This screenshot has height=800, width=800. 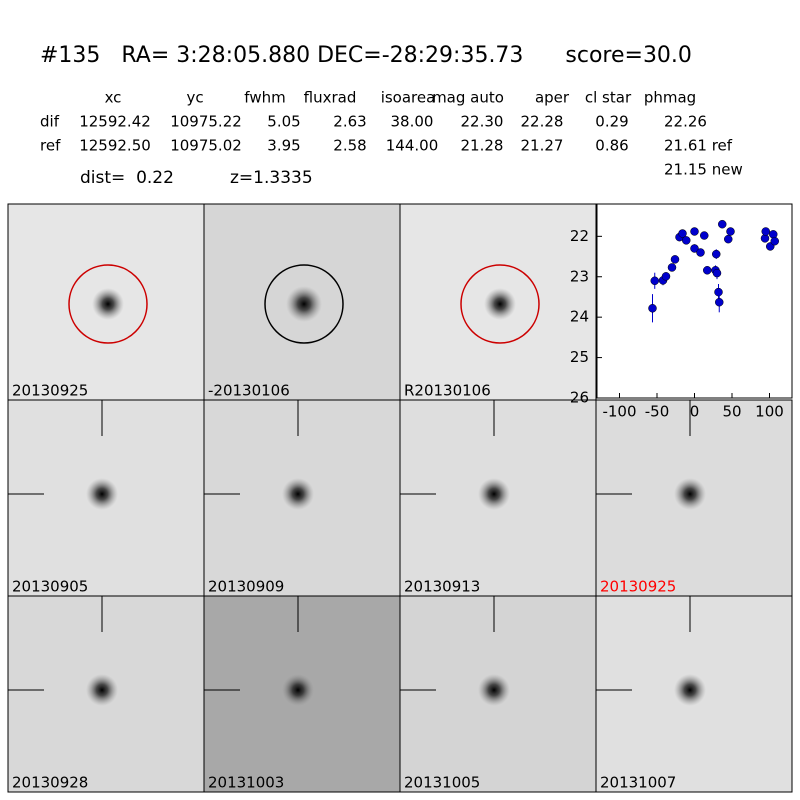 I want to click on y-tick-label: 23, so click(x=579, y=276).